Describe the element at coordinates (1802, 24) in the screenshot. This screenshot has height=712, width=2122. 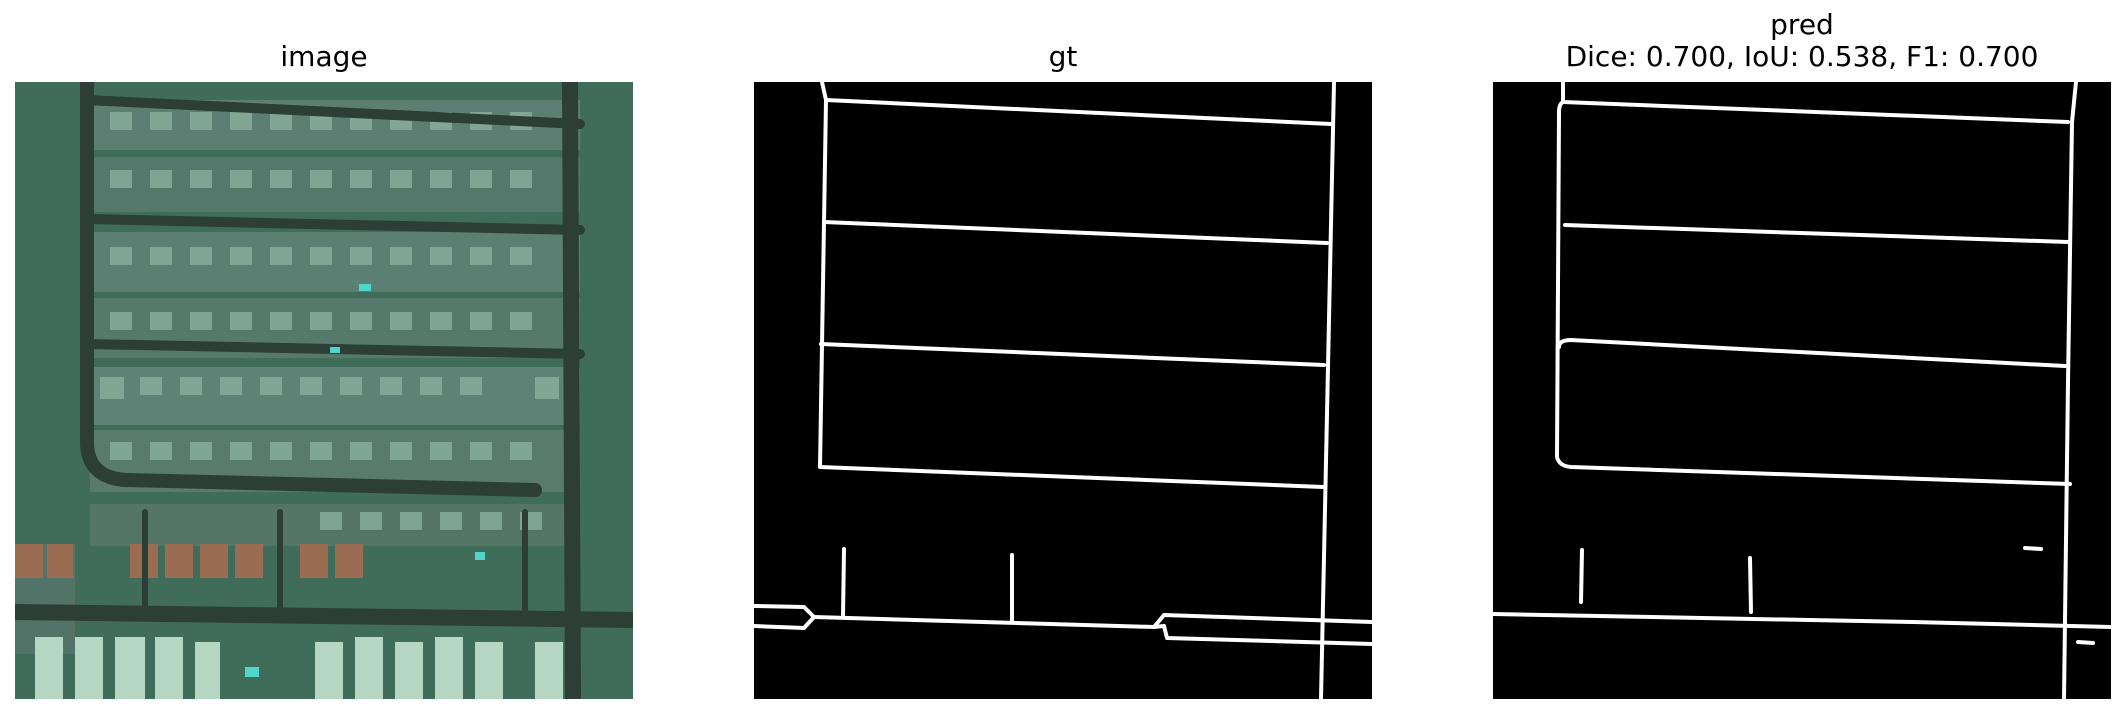
I see `pred-panel-title: pred` at that location.